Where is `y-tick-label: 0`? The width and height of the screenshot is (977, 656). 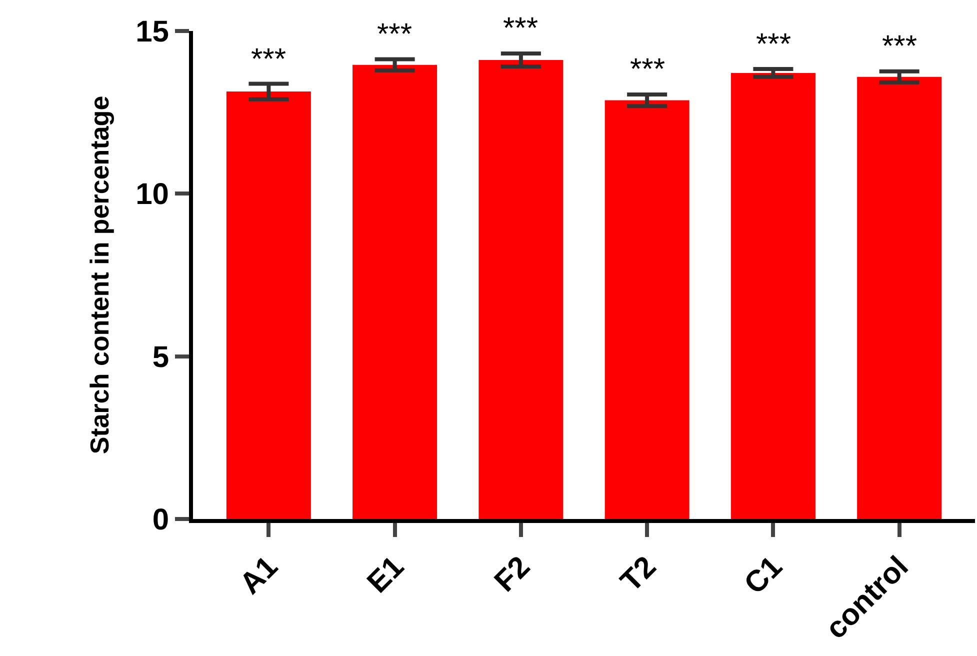
y-tick-label: 0 is located at coordinates (160, 520).